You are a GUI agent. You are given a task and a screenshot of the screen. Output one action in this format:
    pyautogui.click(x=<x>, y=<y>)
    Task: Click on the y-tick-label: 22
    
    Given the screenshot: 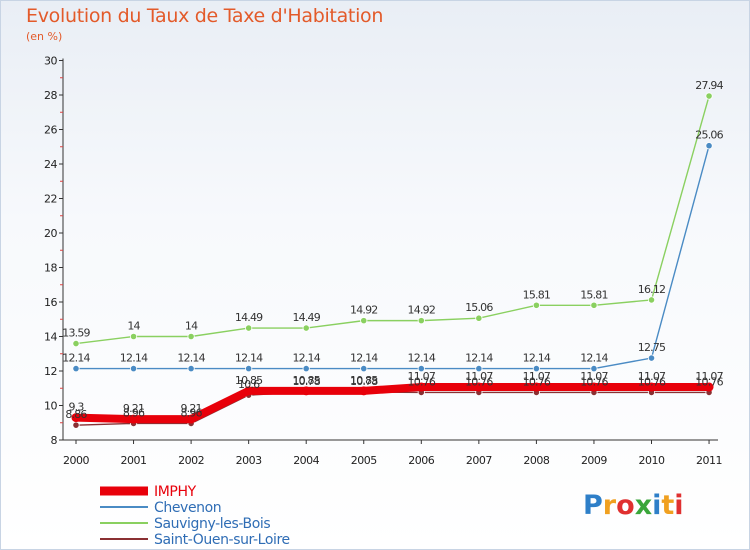 What is the action you would take?
    pyautogui.click(x=50, y=199)
    